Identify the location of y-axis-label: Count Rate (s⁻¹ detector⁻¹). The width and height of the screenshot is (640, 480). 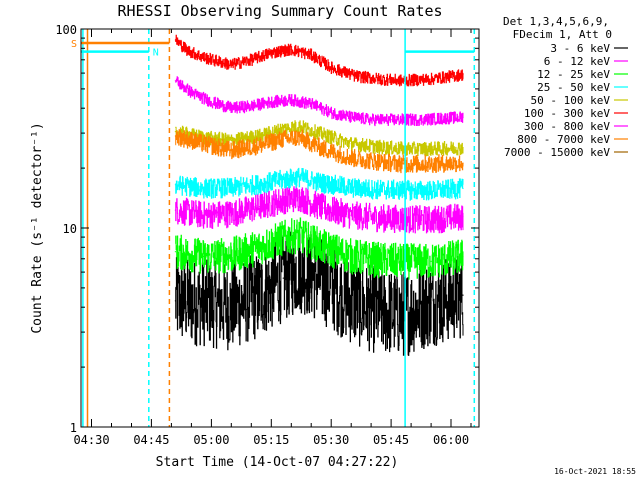
(37, 227).